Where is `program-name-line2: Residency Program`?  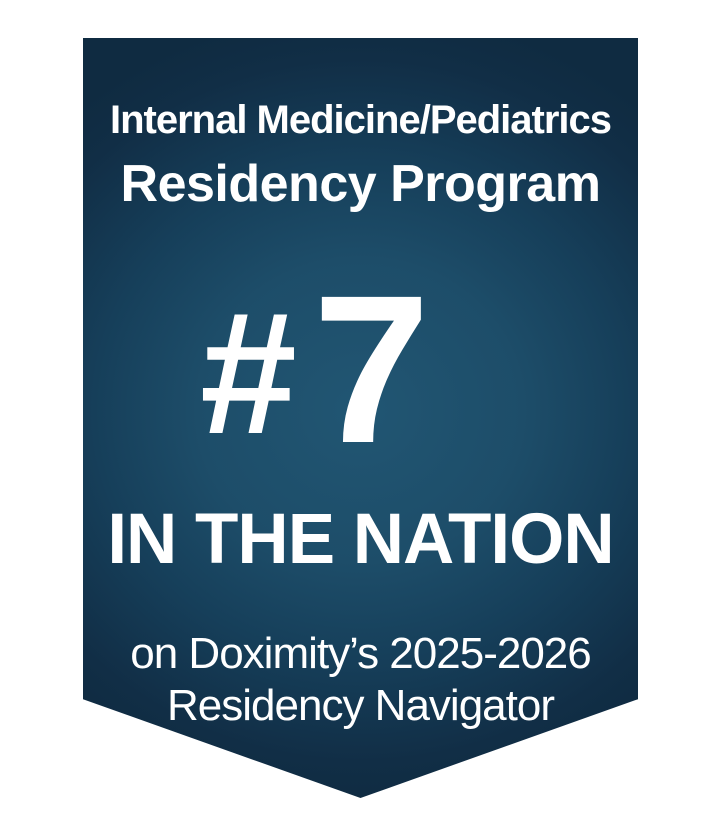
program-name-line2: Residency Program is located at coordinates (360, 184).